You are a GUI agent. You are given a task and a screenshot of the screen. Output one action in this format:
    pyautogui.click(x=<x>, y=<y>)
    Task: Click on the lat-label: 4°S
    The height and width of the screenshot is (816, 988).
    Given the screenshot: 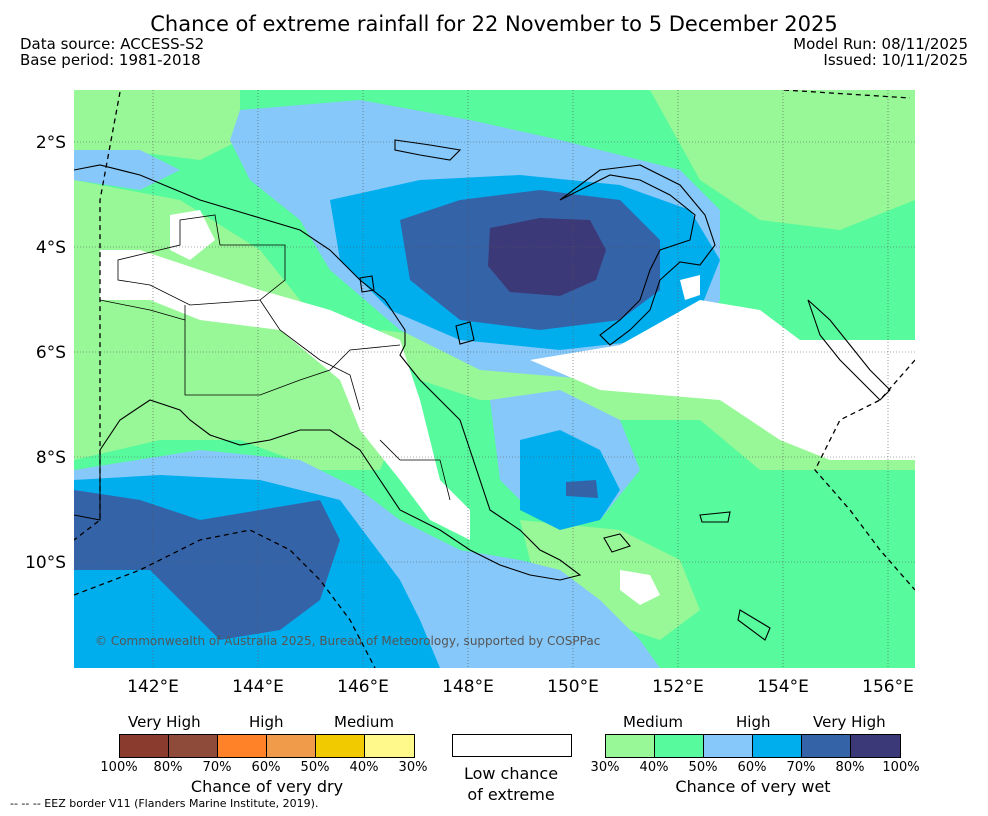 What is the action you would take?
    pyautogui.click(x=51, y=248)
    